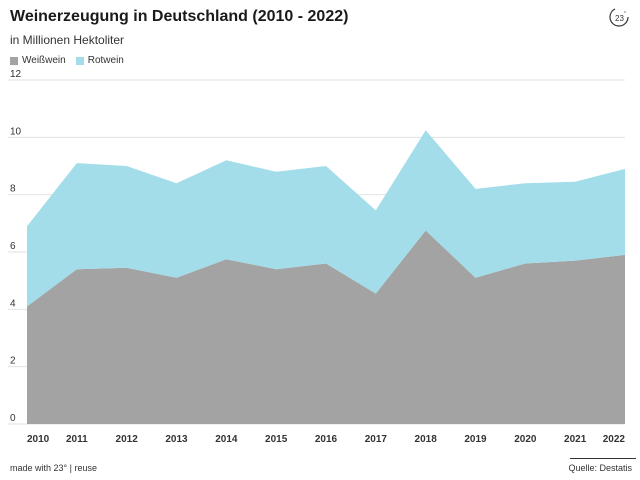  What do you see at coordinates (614, 439) in the screenshot?
I see `x-tick-label: 2022` at bounding box center [614, 439].